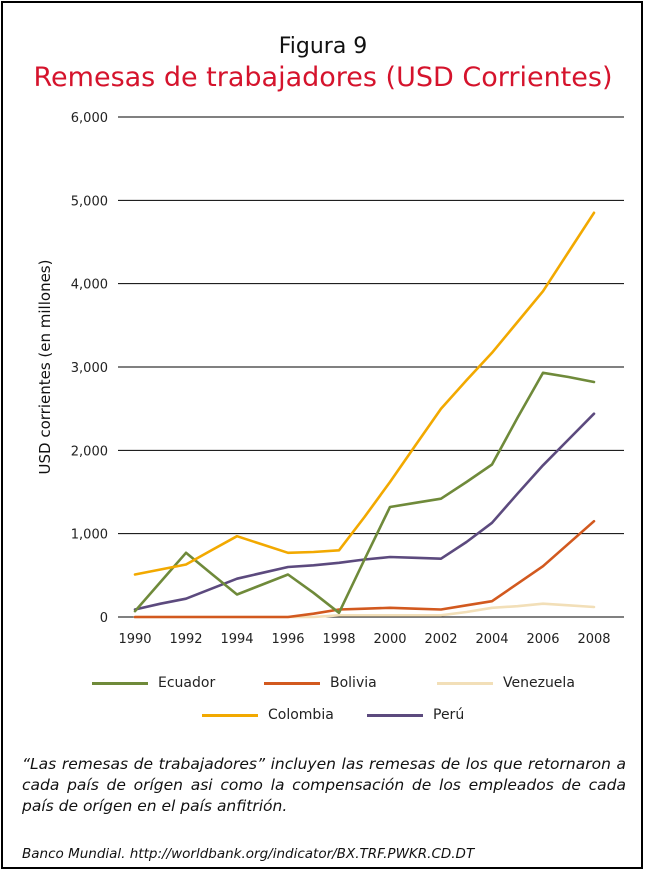  What do you see at coordinates (89, 285) in the screenshot?
I see `y-tick-label: 4,000` at bounding box center [89, 285].